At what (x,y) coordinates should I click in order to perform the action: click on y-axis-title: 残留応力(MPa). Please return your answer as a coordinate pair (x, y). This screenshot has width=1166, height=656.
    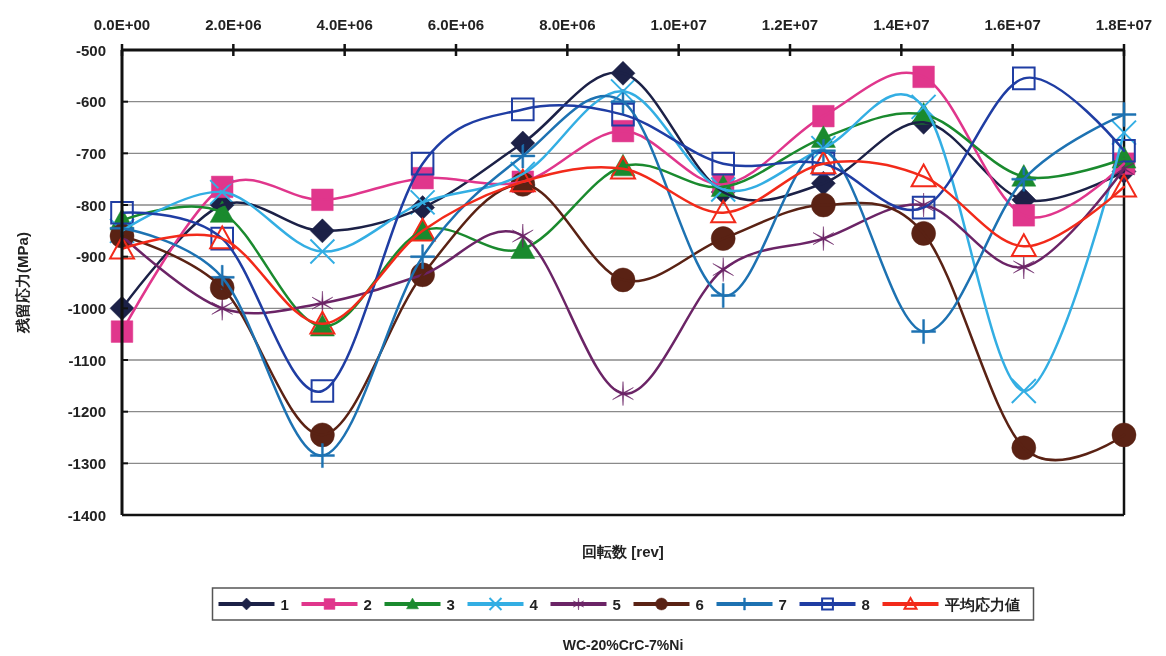
    Looking at the image, I should click on (22, 283).